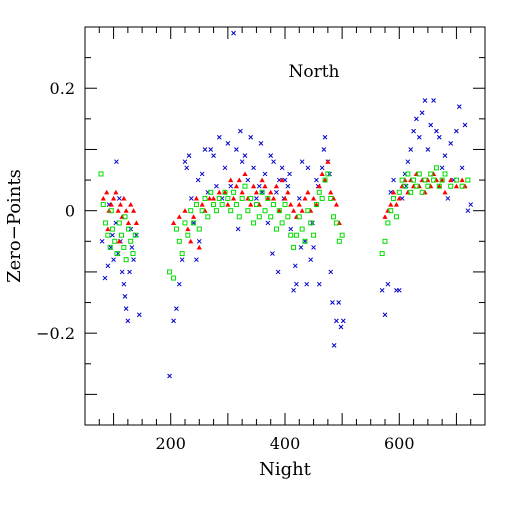 This screenshot has height=512, width=512. What do you see at coordinates (55, 333) in the screenshot?
I see `y-tick-label: −0.2` at bounding box center [55, 333].